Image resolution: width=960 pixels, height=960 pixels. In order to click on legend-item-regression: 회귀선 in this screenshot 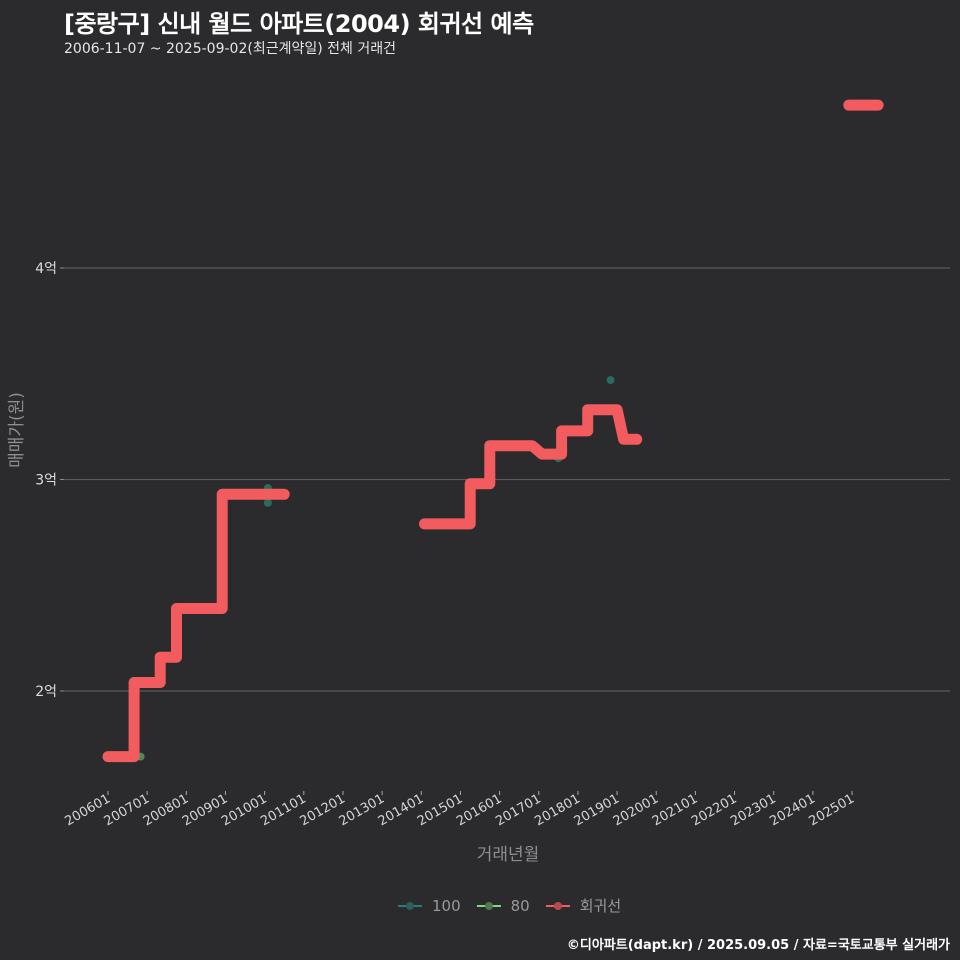, I will do `click(583, 905)`.